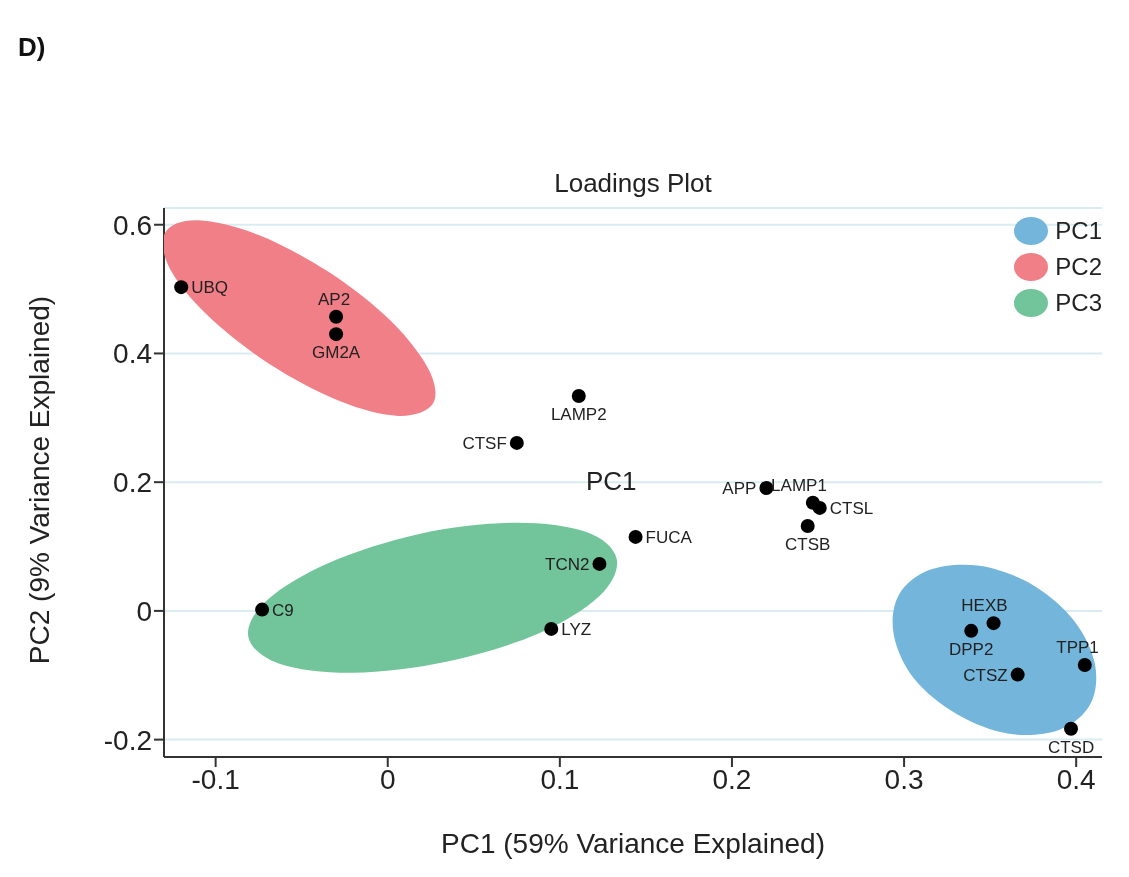  I want to click on annotation: CTSF, so click(484, 443).